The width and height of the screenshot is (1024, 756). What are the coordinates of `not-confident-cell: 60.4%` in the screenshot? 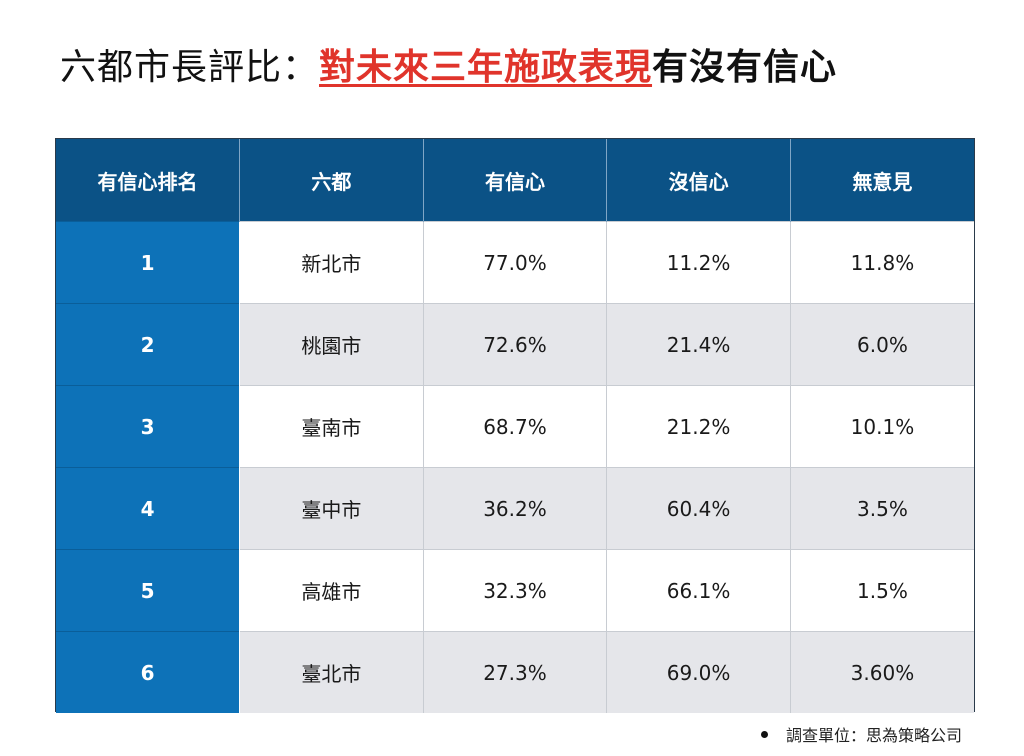 It's located at (698, 508).